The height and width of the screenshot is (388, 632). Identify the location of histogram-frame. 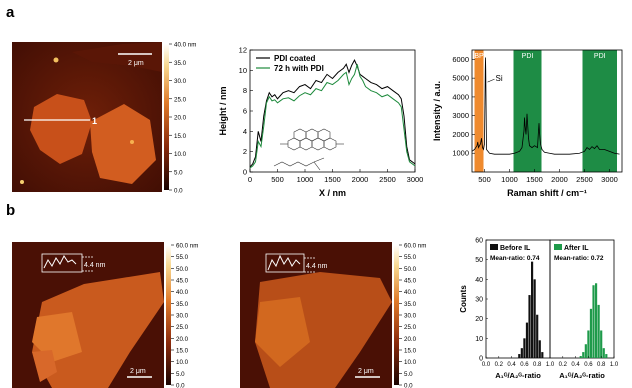
(582, 299).